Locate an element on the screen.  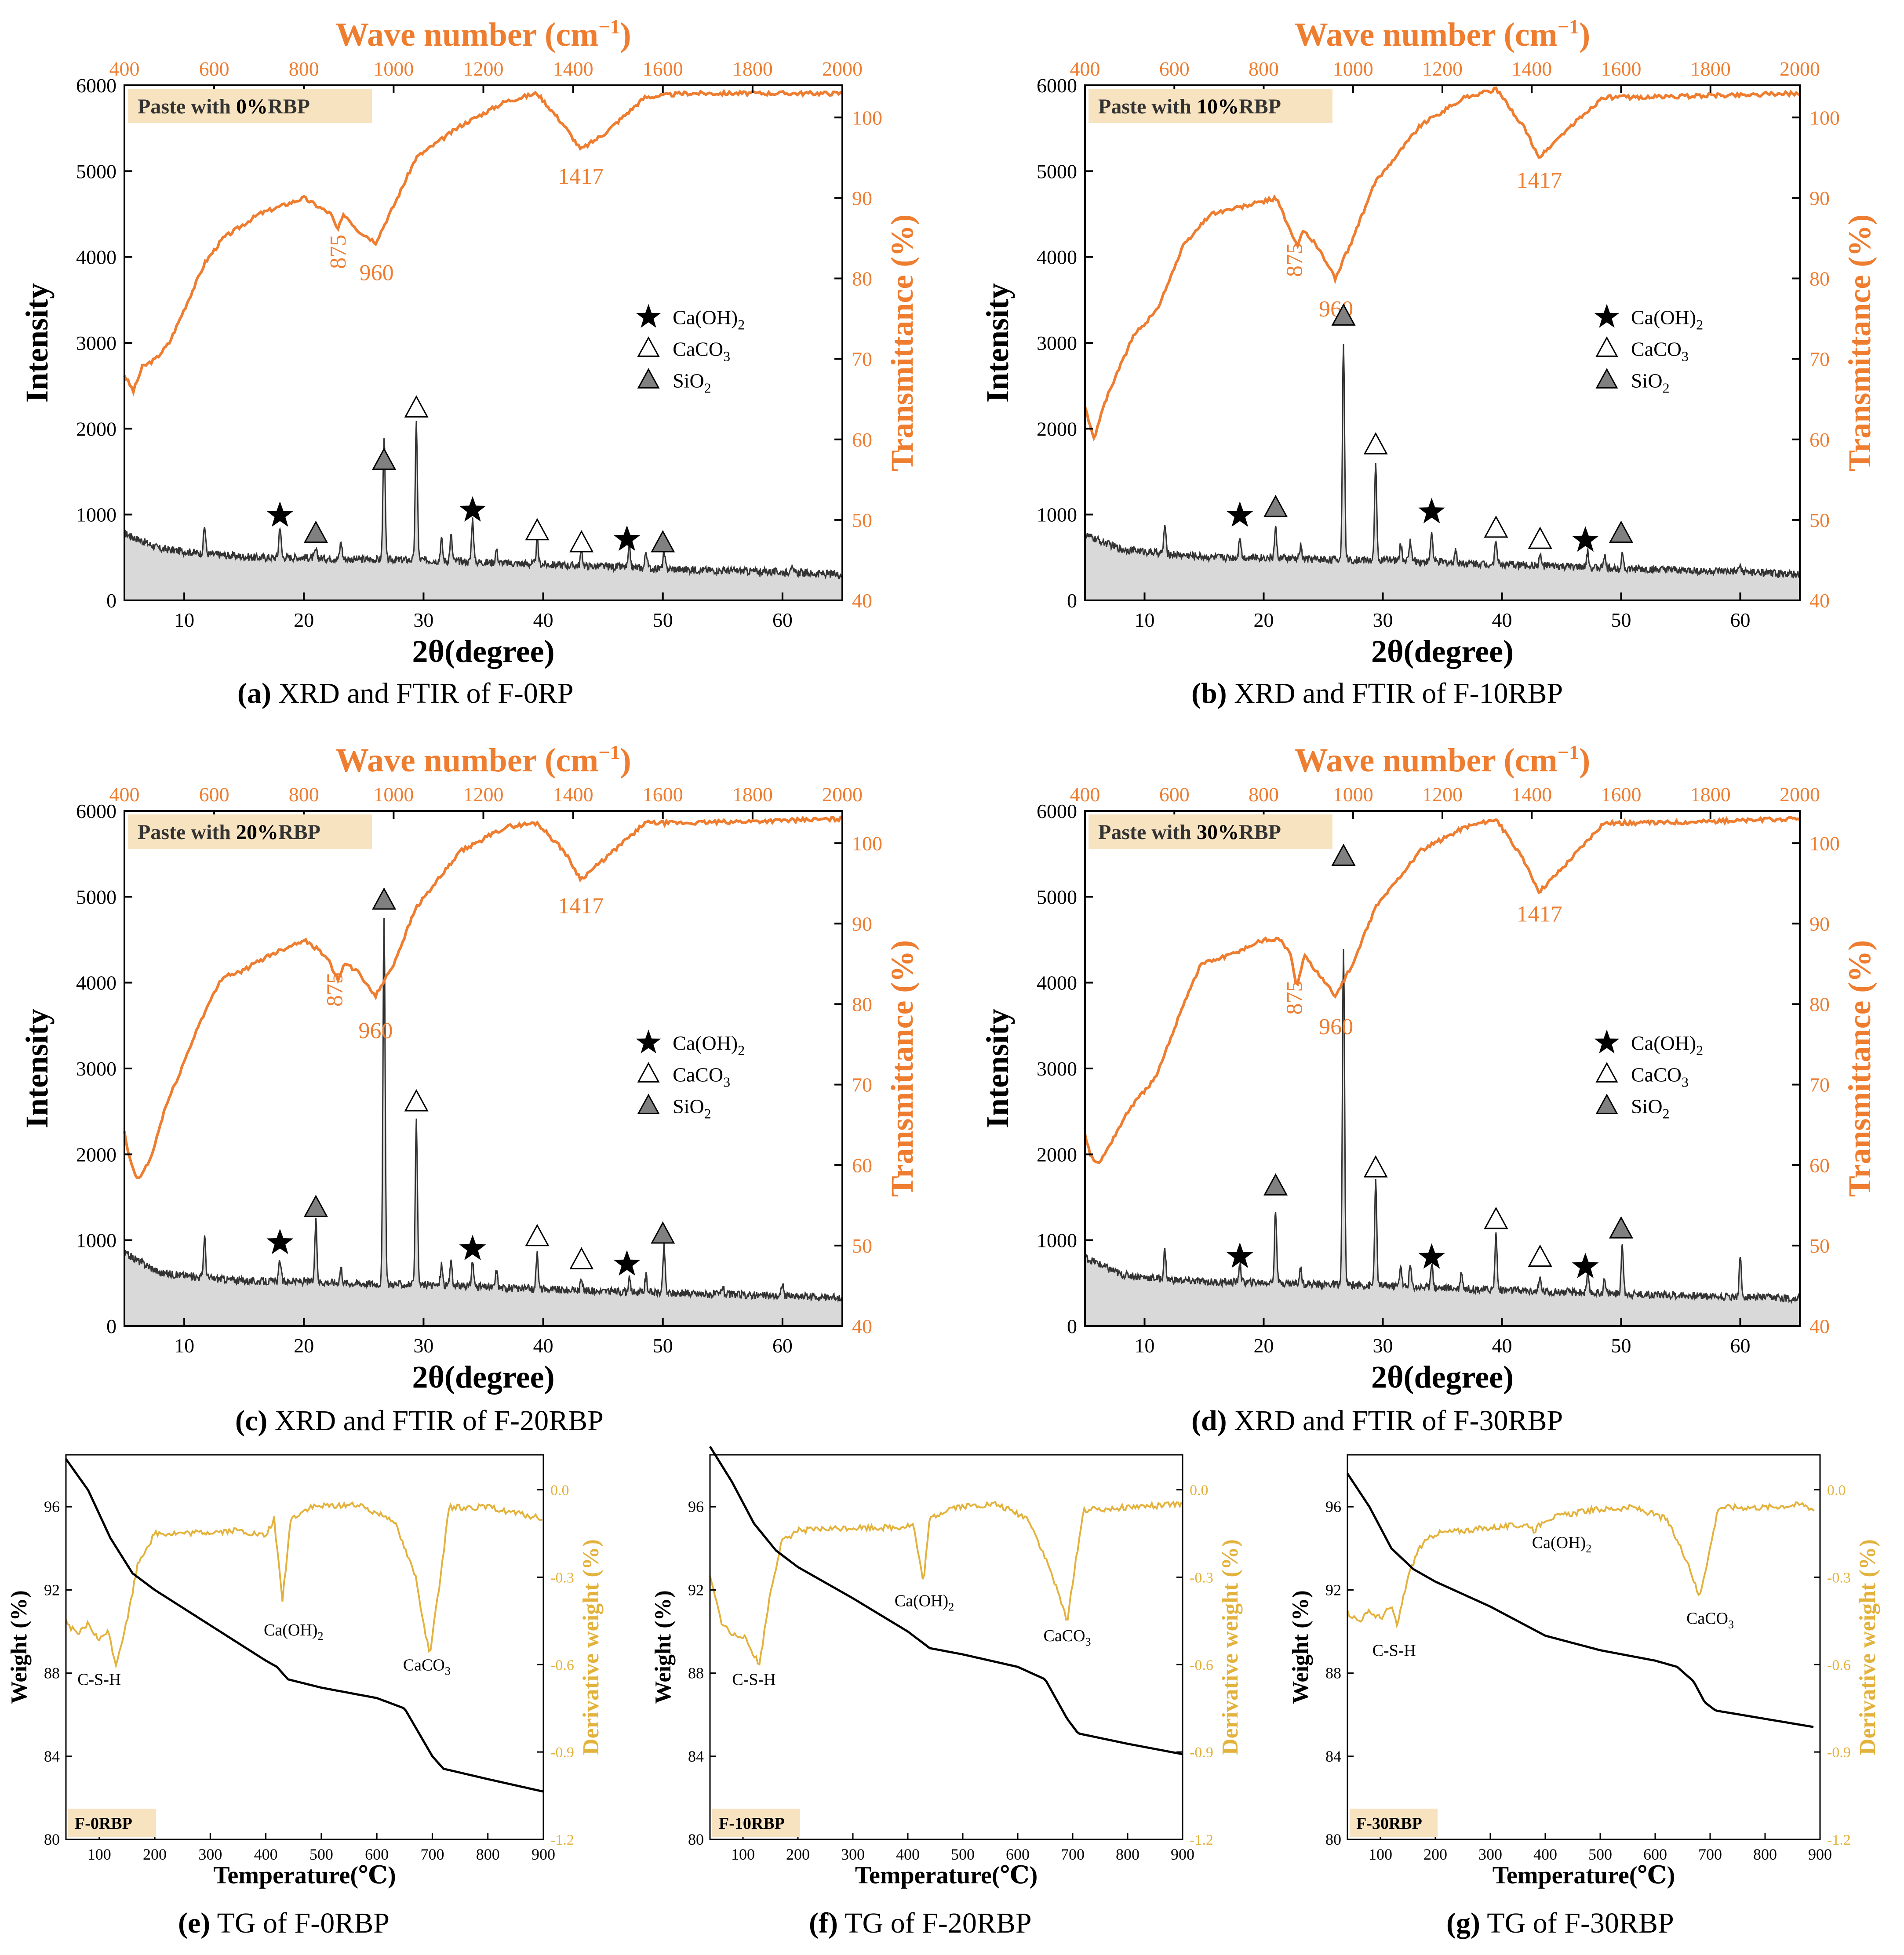
caption-f: (f) TG of F-20RBP is located at coordinates (920, 1923).